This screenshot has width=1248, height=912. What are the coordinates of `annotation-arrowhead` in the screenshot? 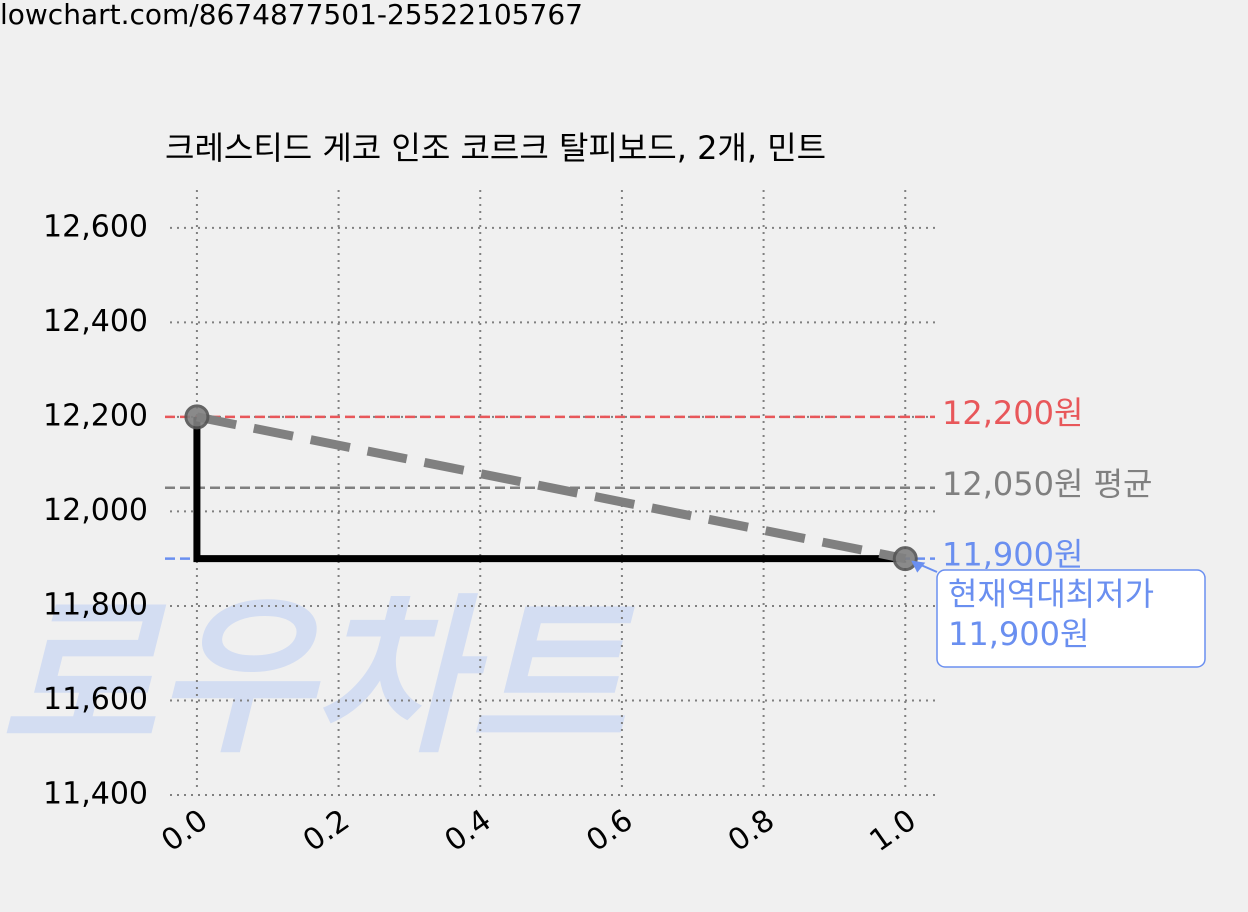 It's located at (918, 566).